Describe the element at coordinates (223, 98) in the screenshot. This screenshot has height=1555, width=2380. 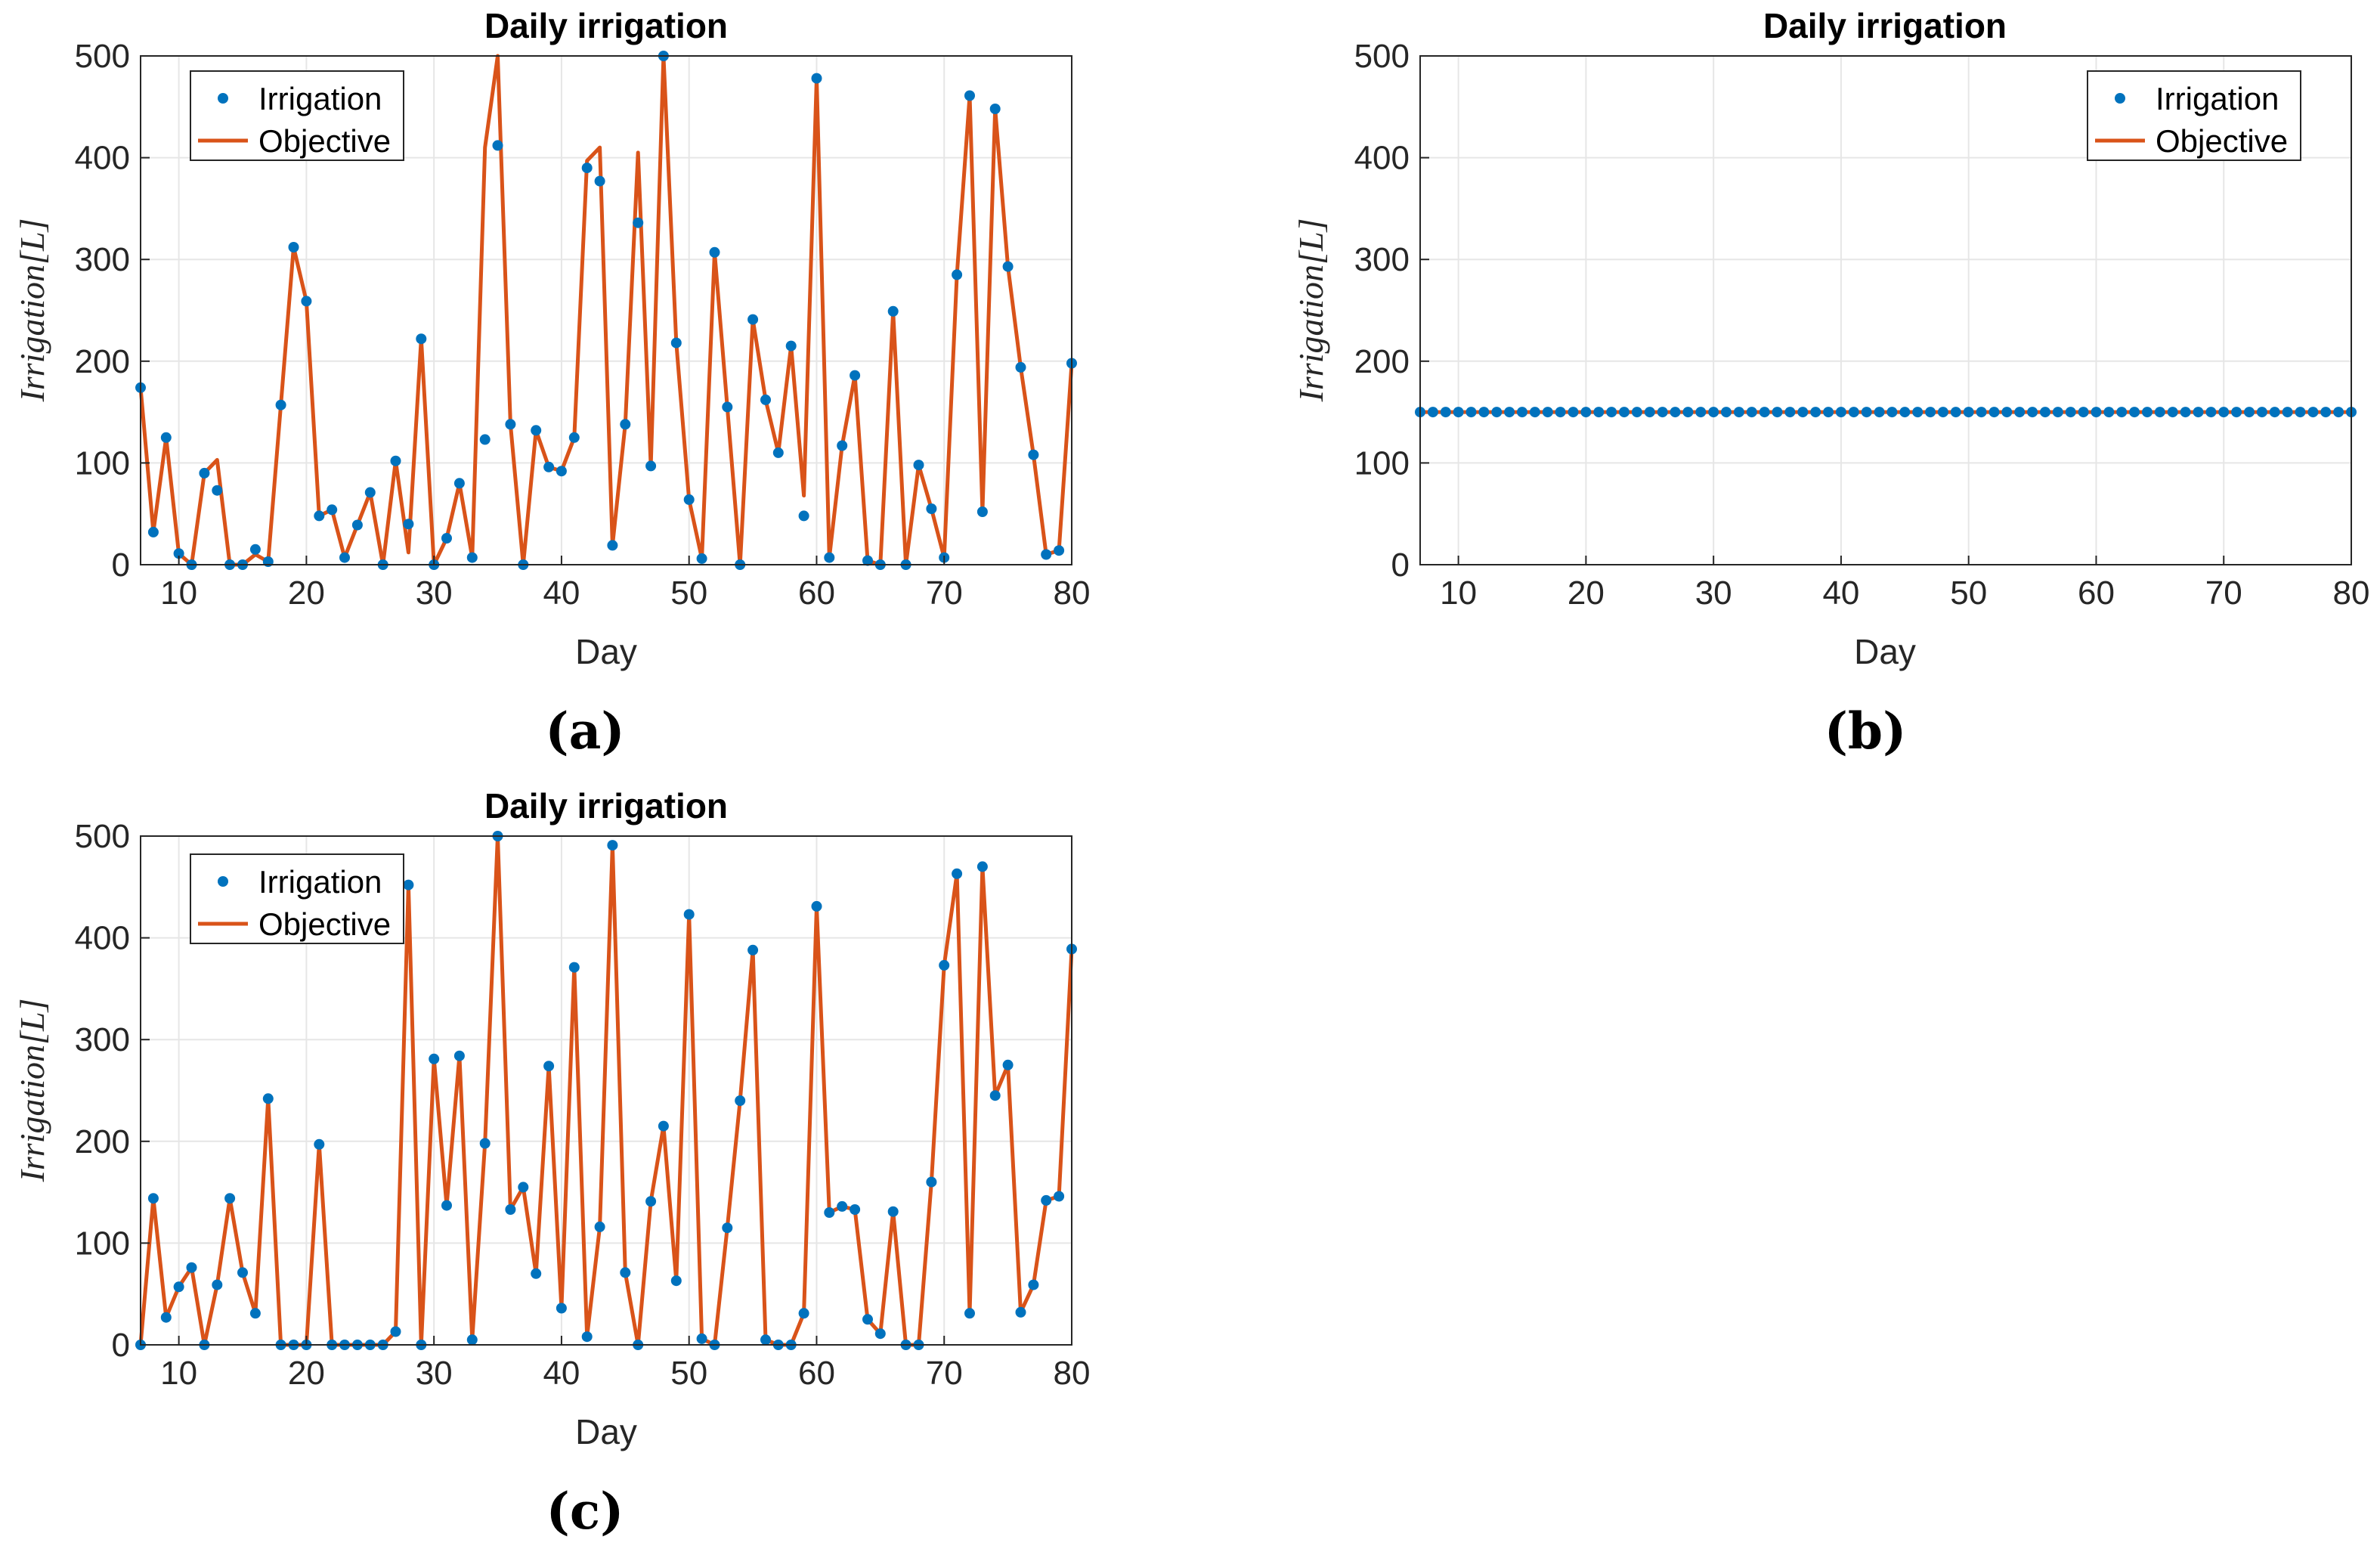
I see `legend-irrigation-marker` at that location.